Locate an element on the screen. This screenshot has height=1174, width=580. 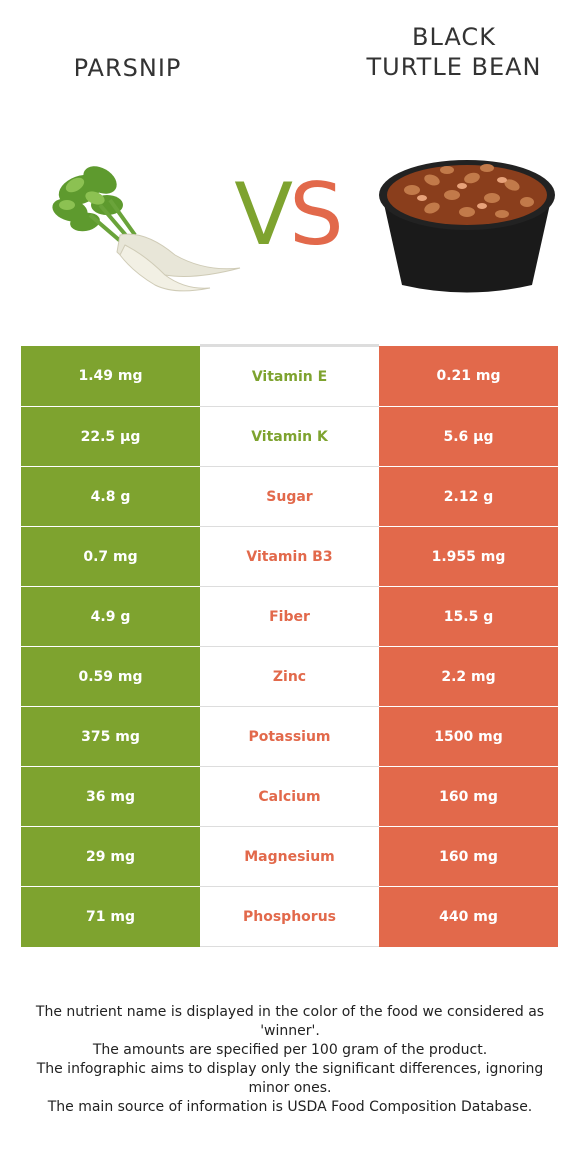
parsnip-image is located at coordinates (146, 229).